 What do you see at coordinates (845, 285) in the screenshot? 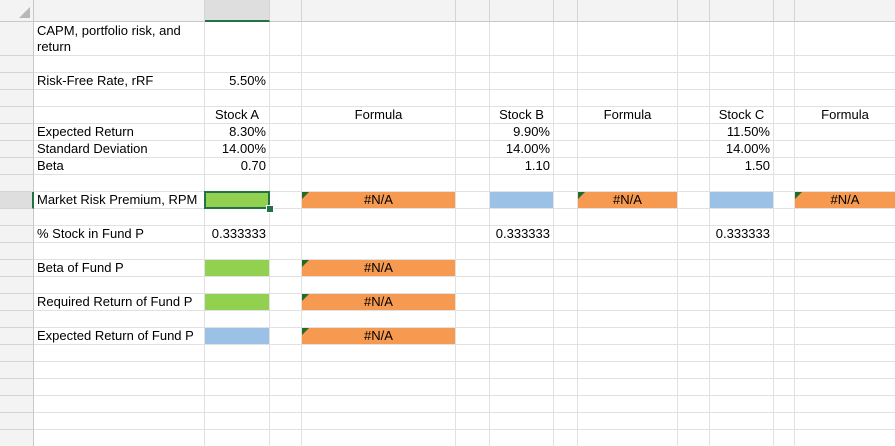
I see `cell-l15` at bounding box center [845, 285].